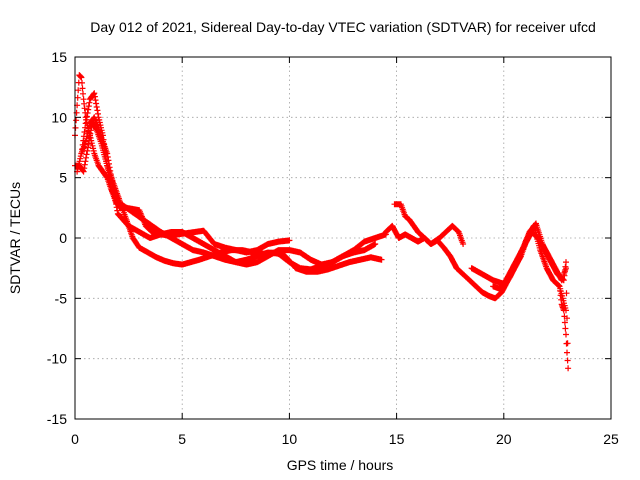  Describe the element at coordinates (397, 439) in the screenshot. I see `x-tick-label: 15` at that location.